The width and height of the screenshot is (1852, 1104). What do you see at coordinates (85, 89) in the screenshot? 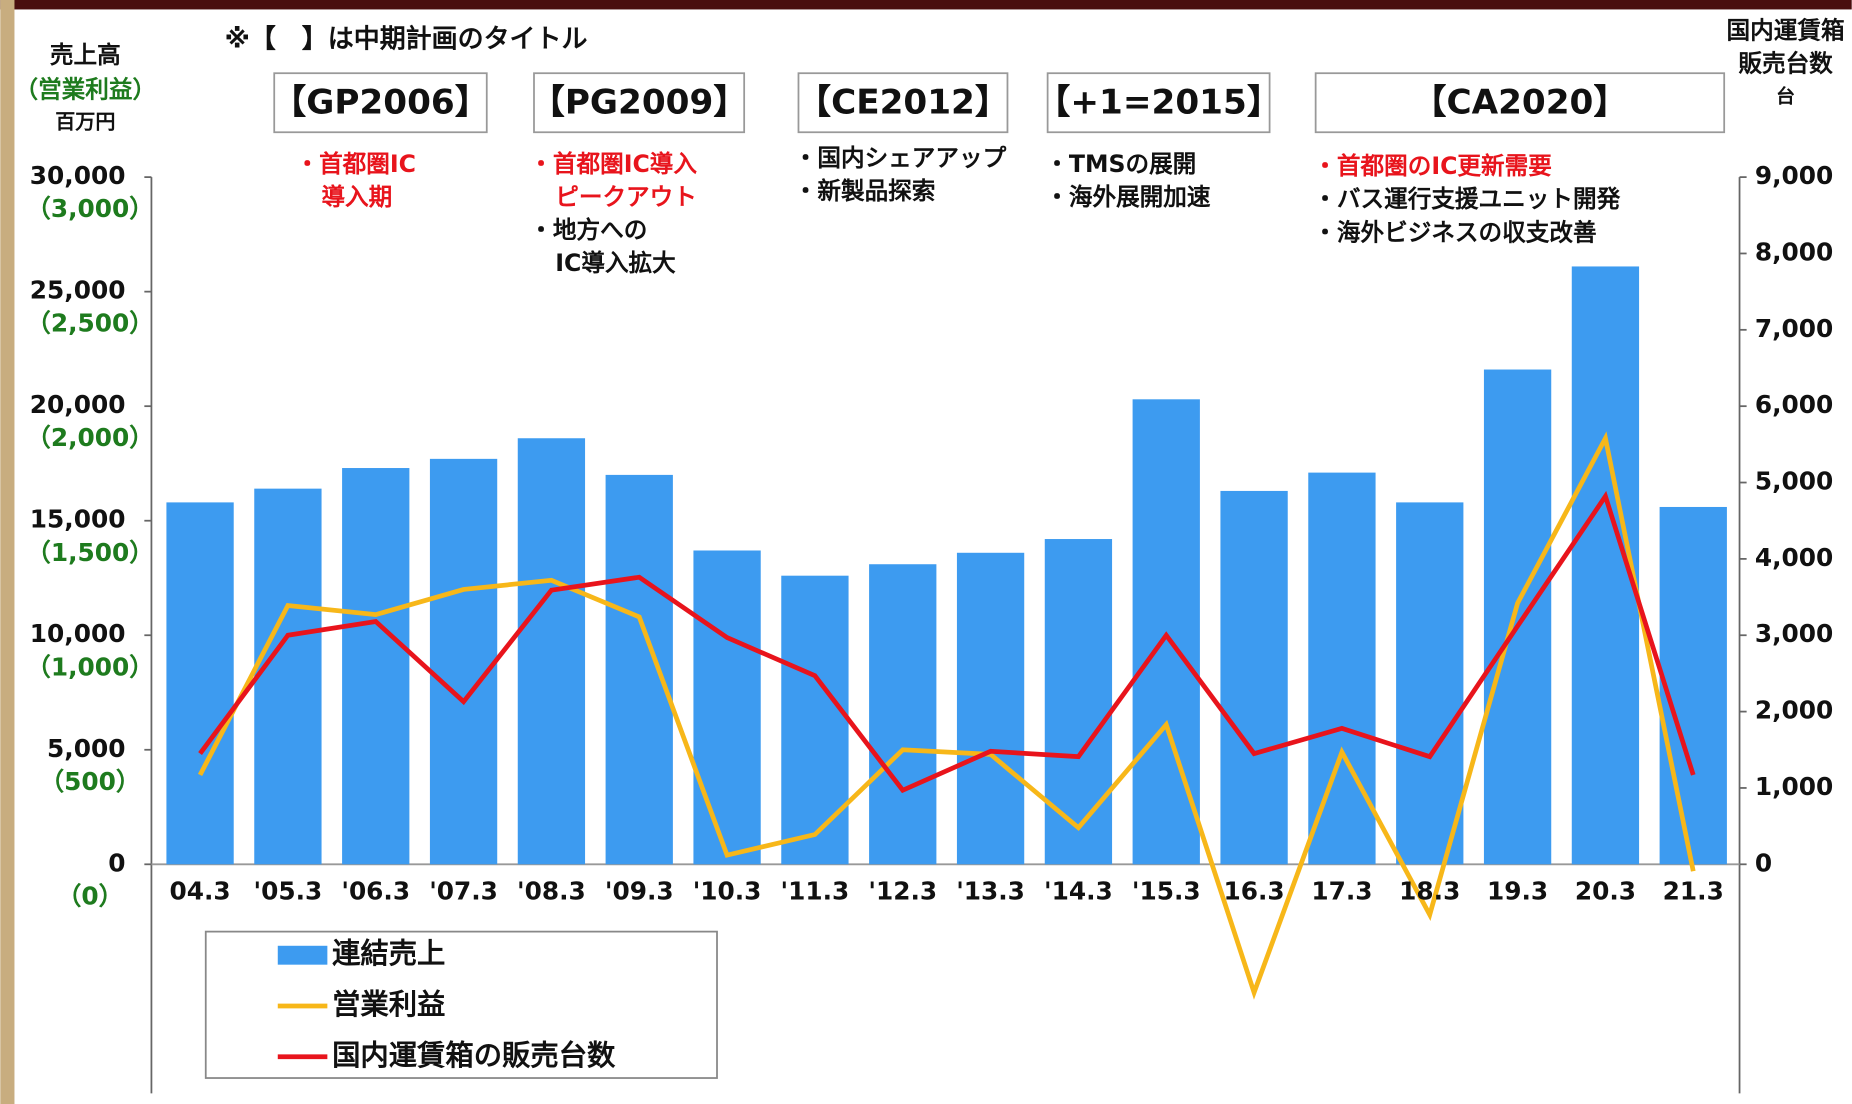
I see `left-axis-title: （営業利益）` at bounding box center [85, 89].